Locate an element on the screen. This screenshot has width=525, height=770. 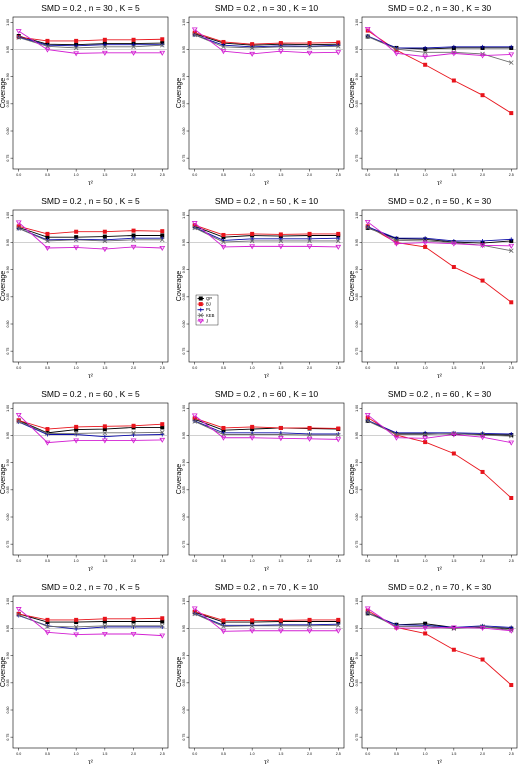
x-axis-label: τ² is located at coordinates (91, 183).